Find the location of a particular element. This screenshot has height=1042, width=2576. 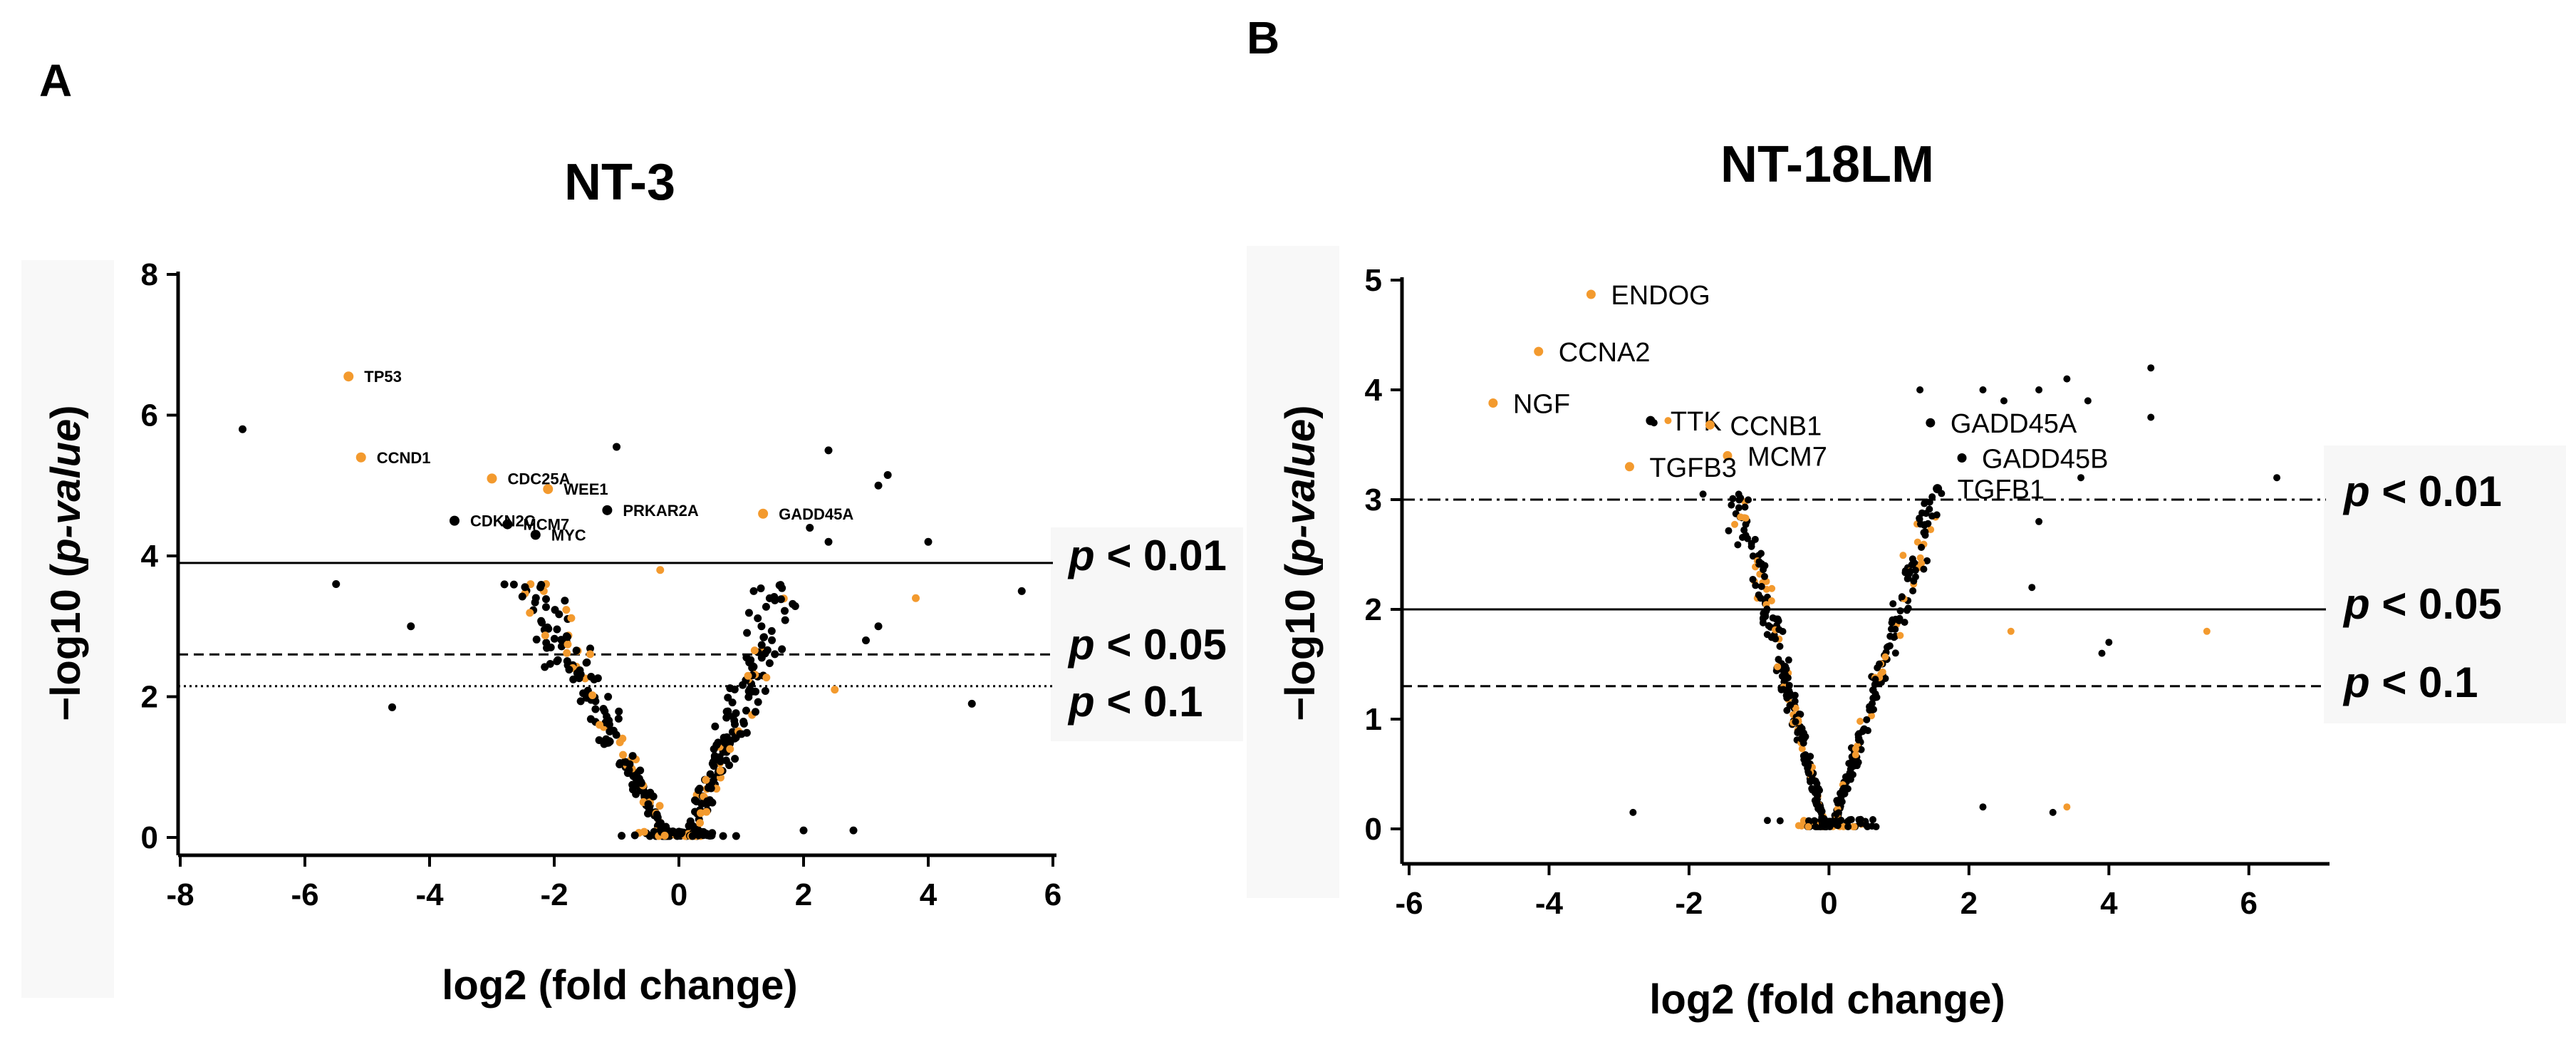

gene-label: PRKAR2A is located at coordinates (660, 511).